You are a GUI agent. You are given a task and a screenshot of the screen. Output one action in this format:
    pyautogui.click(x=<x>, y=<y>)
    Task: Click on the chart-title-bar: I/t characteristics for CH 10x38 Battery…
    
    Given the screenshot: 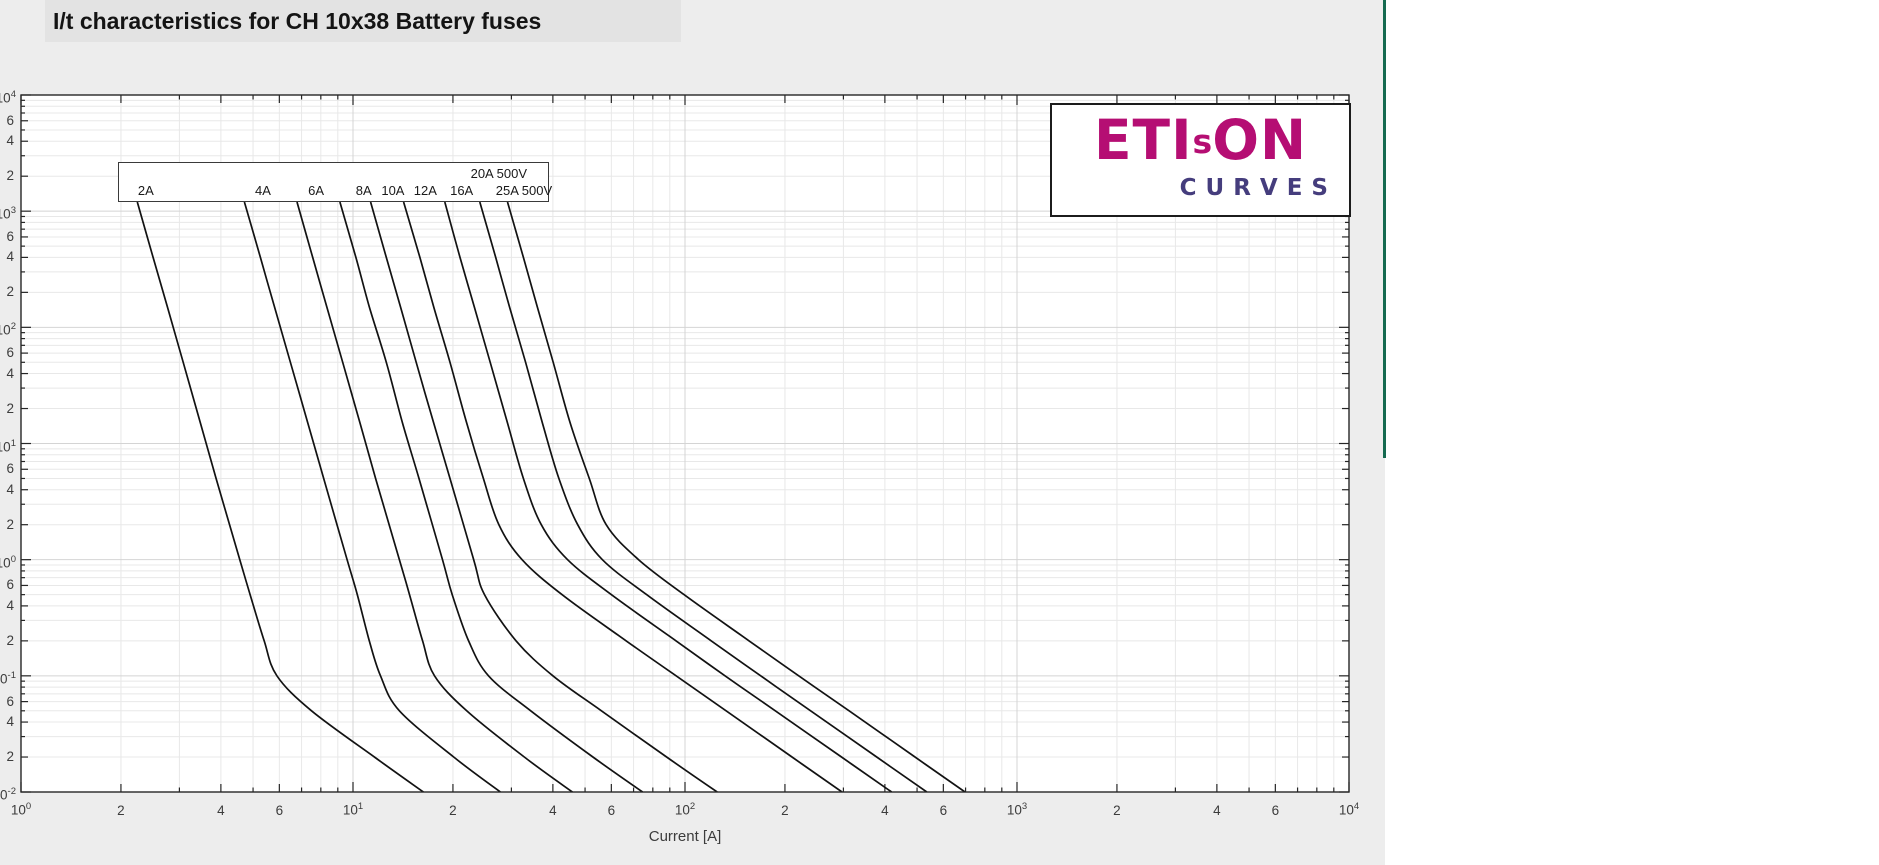 What is the action you would take?
    pyautogui.click(x=363, y=21)
    